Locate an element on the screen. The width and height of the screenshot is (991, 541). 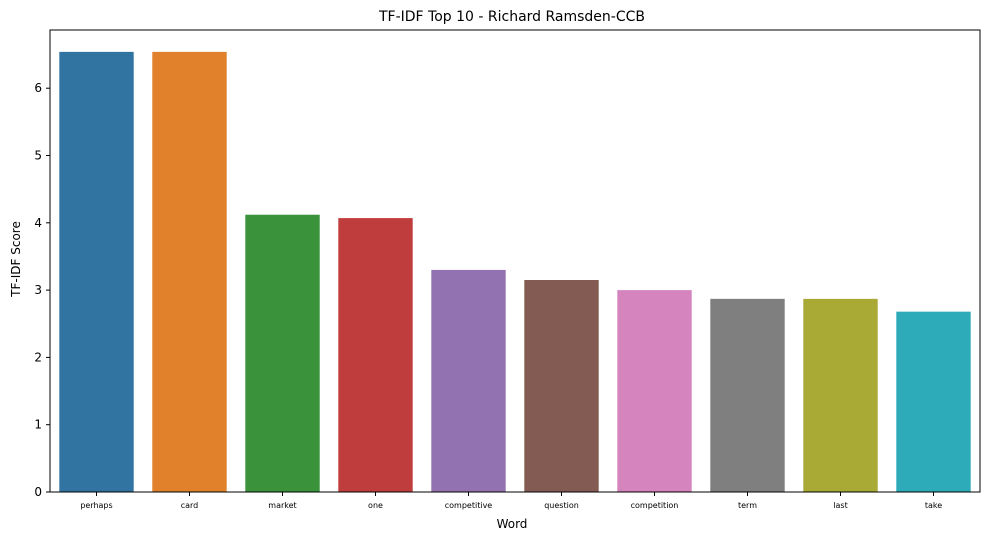
x-tick-label: question is located at coordinates (561, 505).